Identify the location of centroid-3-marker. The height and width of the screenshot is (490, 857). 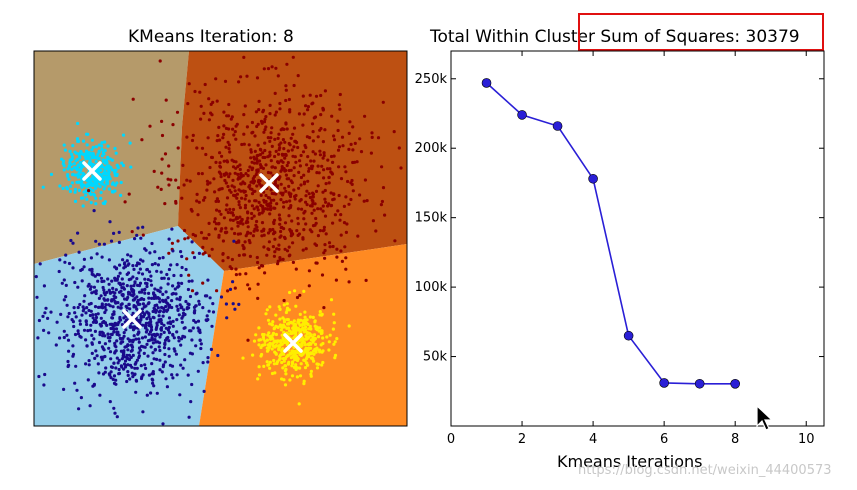
(293, 343).